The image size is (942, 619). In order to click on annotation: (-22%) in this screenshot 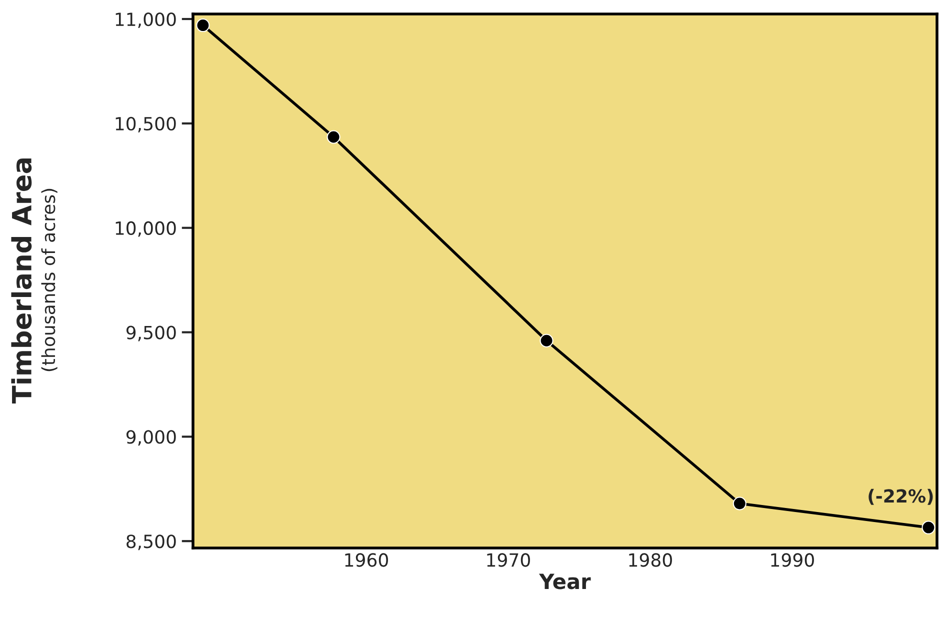, I will do `click(900, 496)`.